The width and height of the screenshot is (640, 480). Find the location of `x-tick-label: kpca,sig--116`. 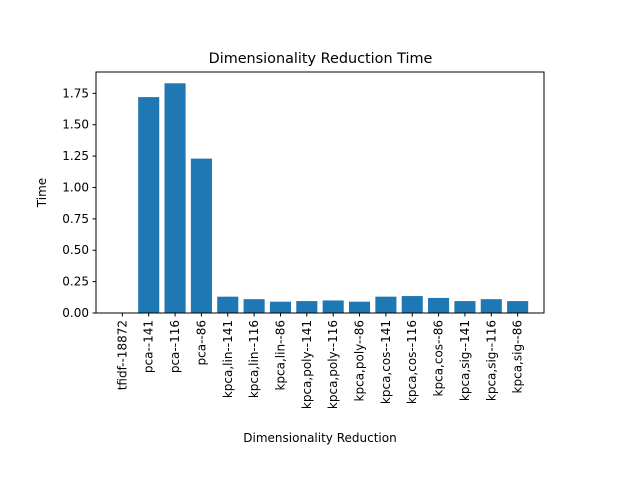

x-tick-label: kpca,sig--116 is located at coordinates (491, 360).